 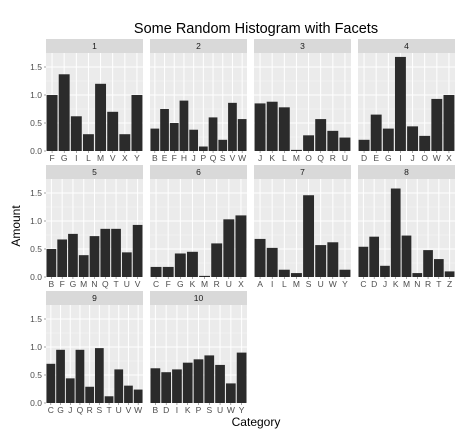 I want to click on bar-E, so click(x=376, y=132).